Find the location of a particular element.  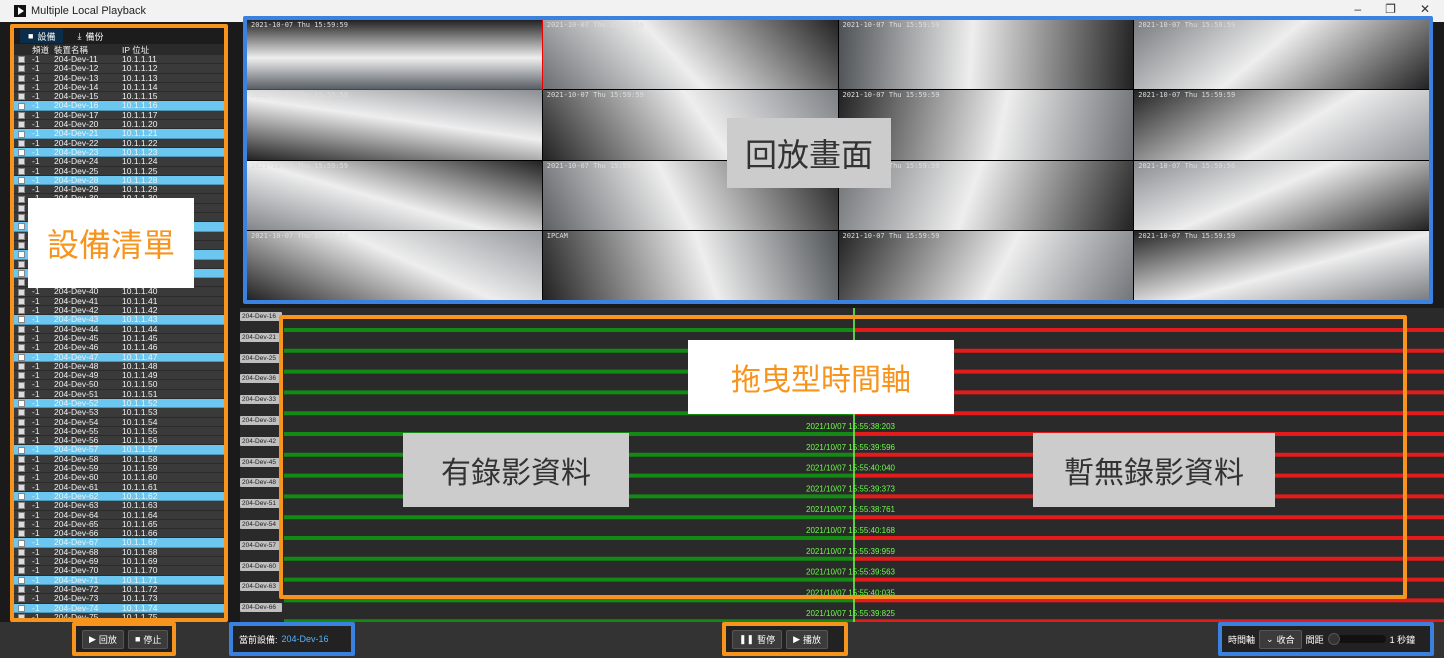

device-row: -1 204-Dev-61 10.1.1.61 is located at coordinates (119, 487).